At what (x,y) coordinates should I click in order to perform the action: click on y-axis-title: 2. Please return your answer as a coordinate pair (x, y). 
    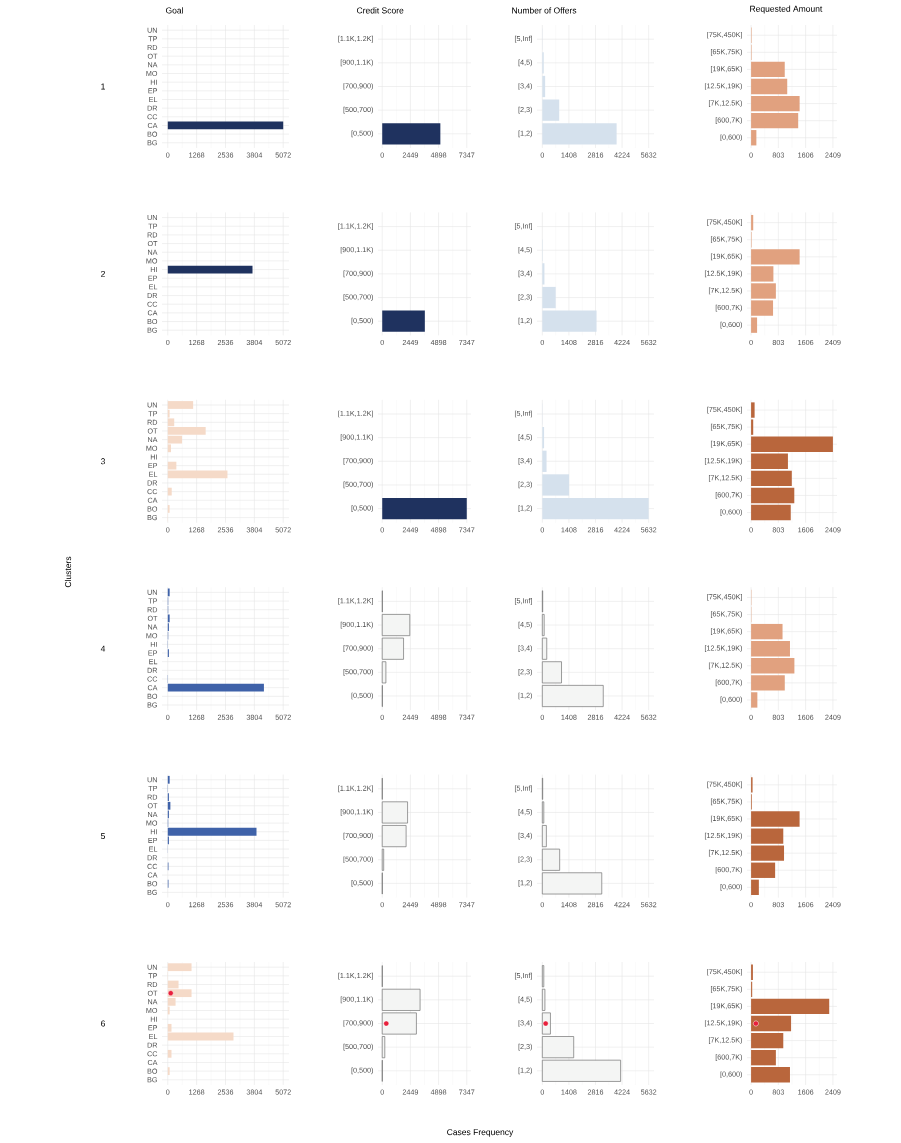
    Looking at the image, I should click on (103, 273).